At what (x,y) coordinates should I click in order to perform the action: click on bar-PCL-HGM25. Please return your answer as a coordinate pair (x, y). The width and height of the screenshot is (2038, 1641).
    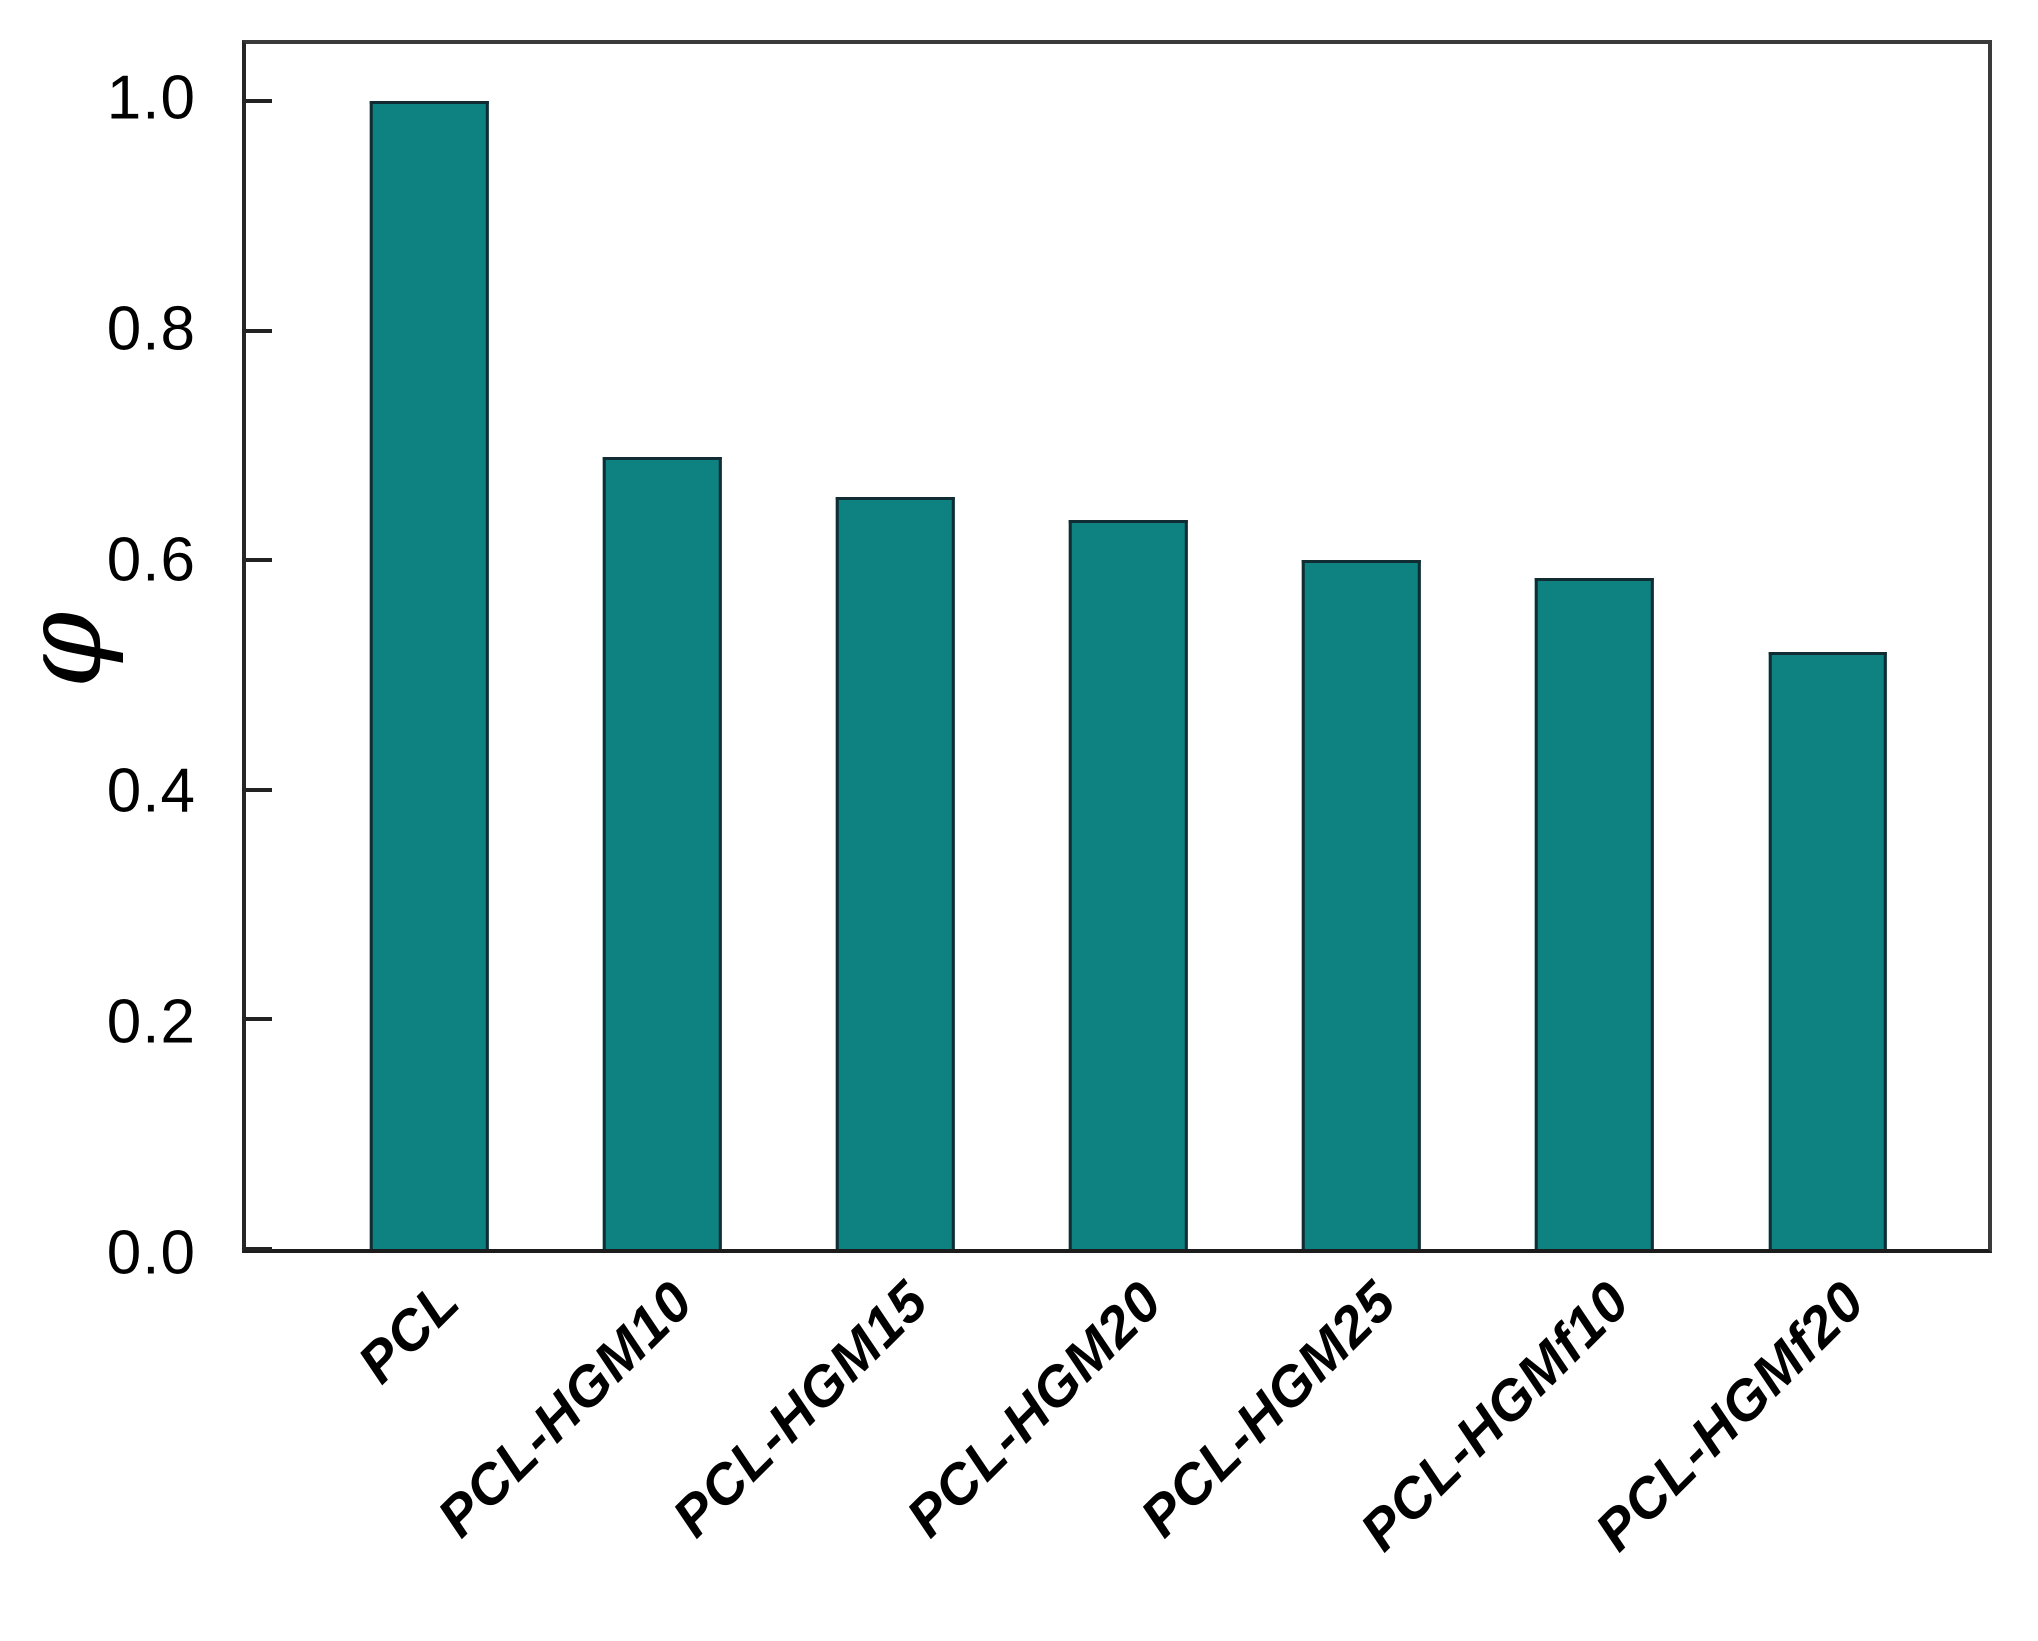
    Looking at the image, I should click on (1361, 904).